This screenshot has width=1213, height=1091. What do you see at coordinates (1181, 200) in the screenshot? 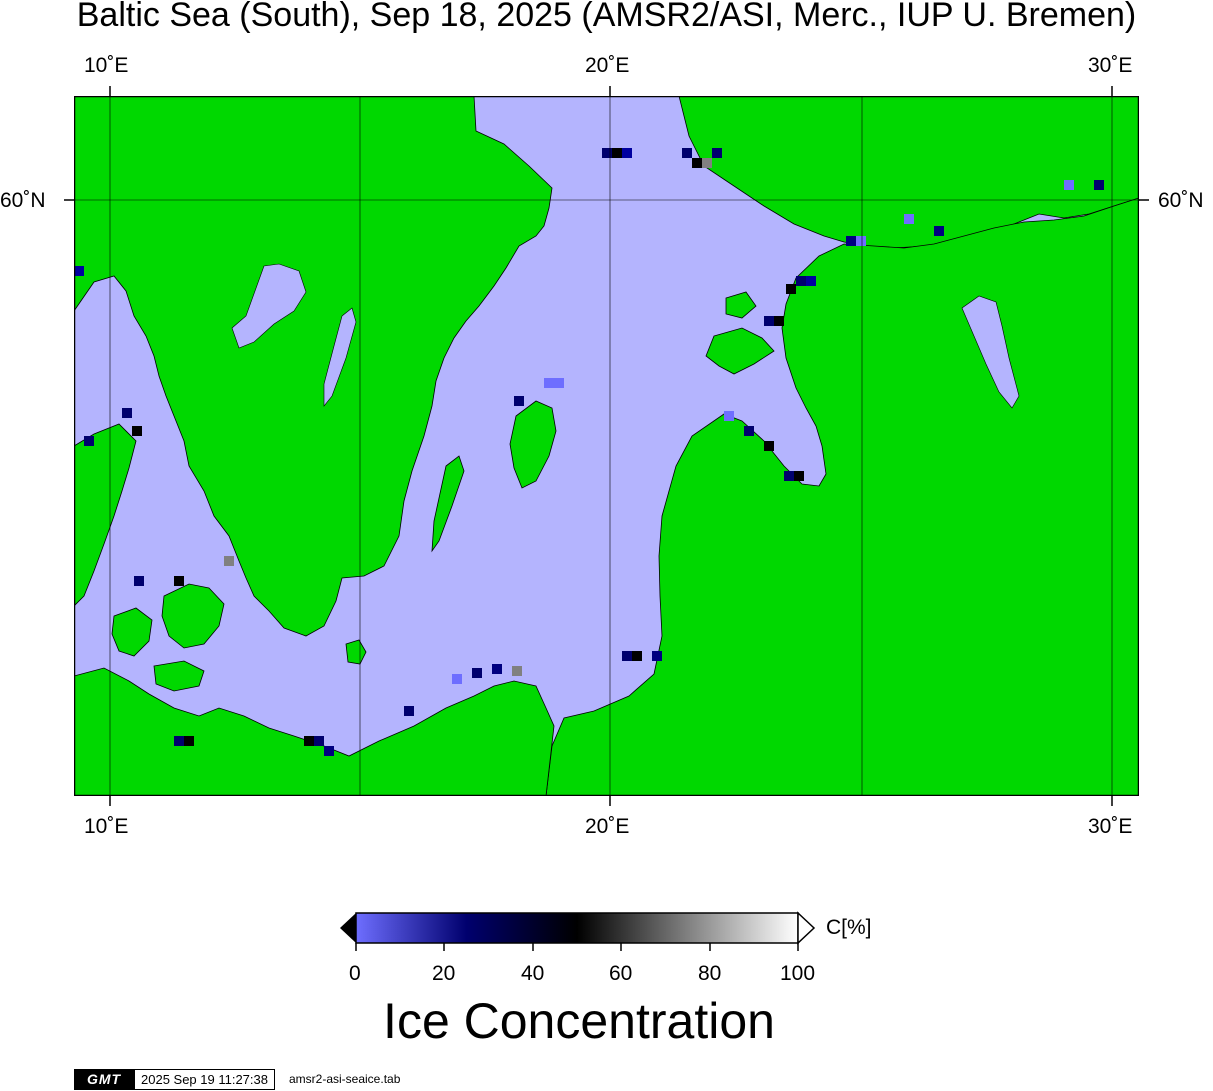
I see `lat-label-right-60: 60˚N` at bounding box center [1181, 200].